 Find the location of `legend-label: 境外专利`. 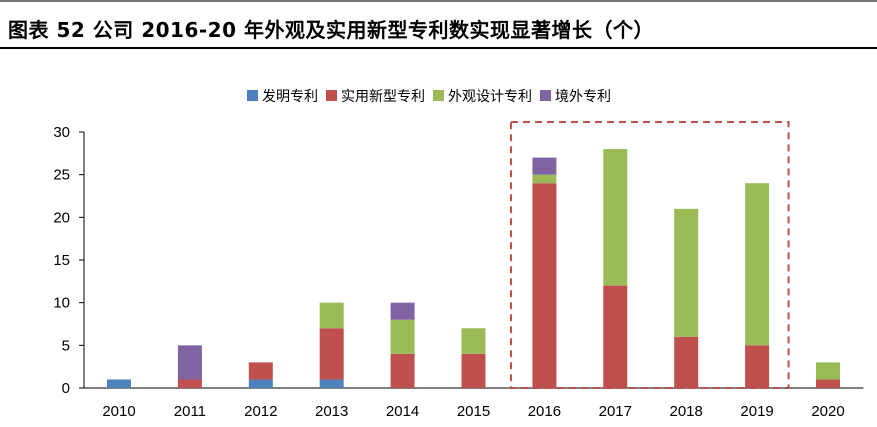

legend-label: 境外专利 is located at coordinates (583, 97).